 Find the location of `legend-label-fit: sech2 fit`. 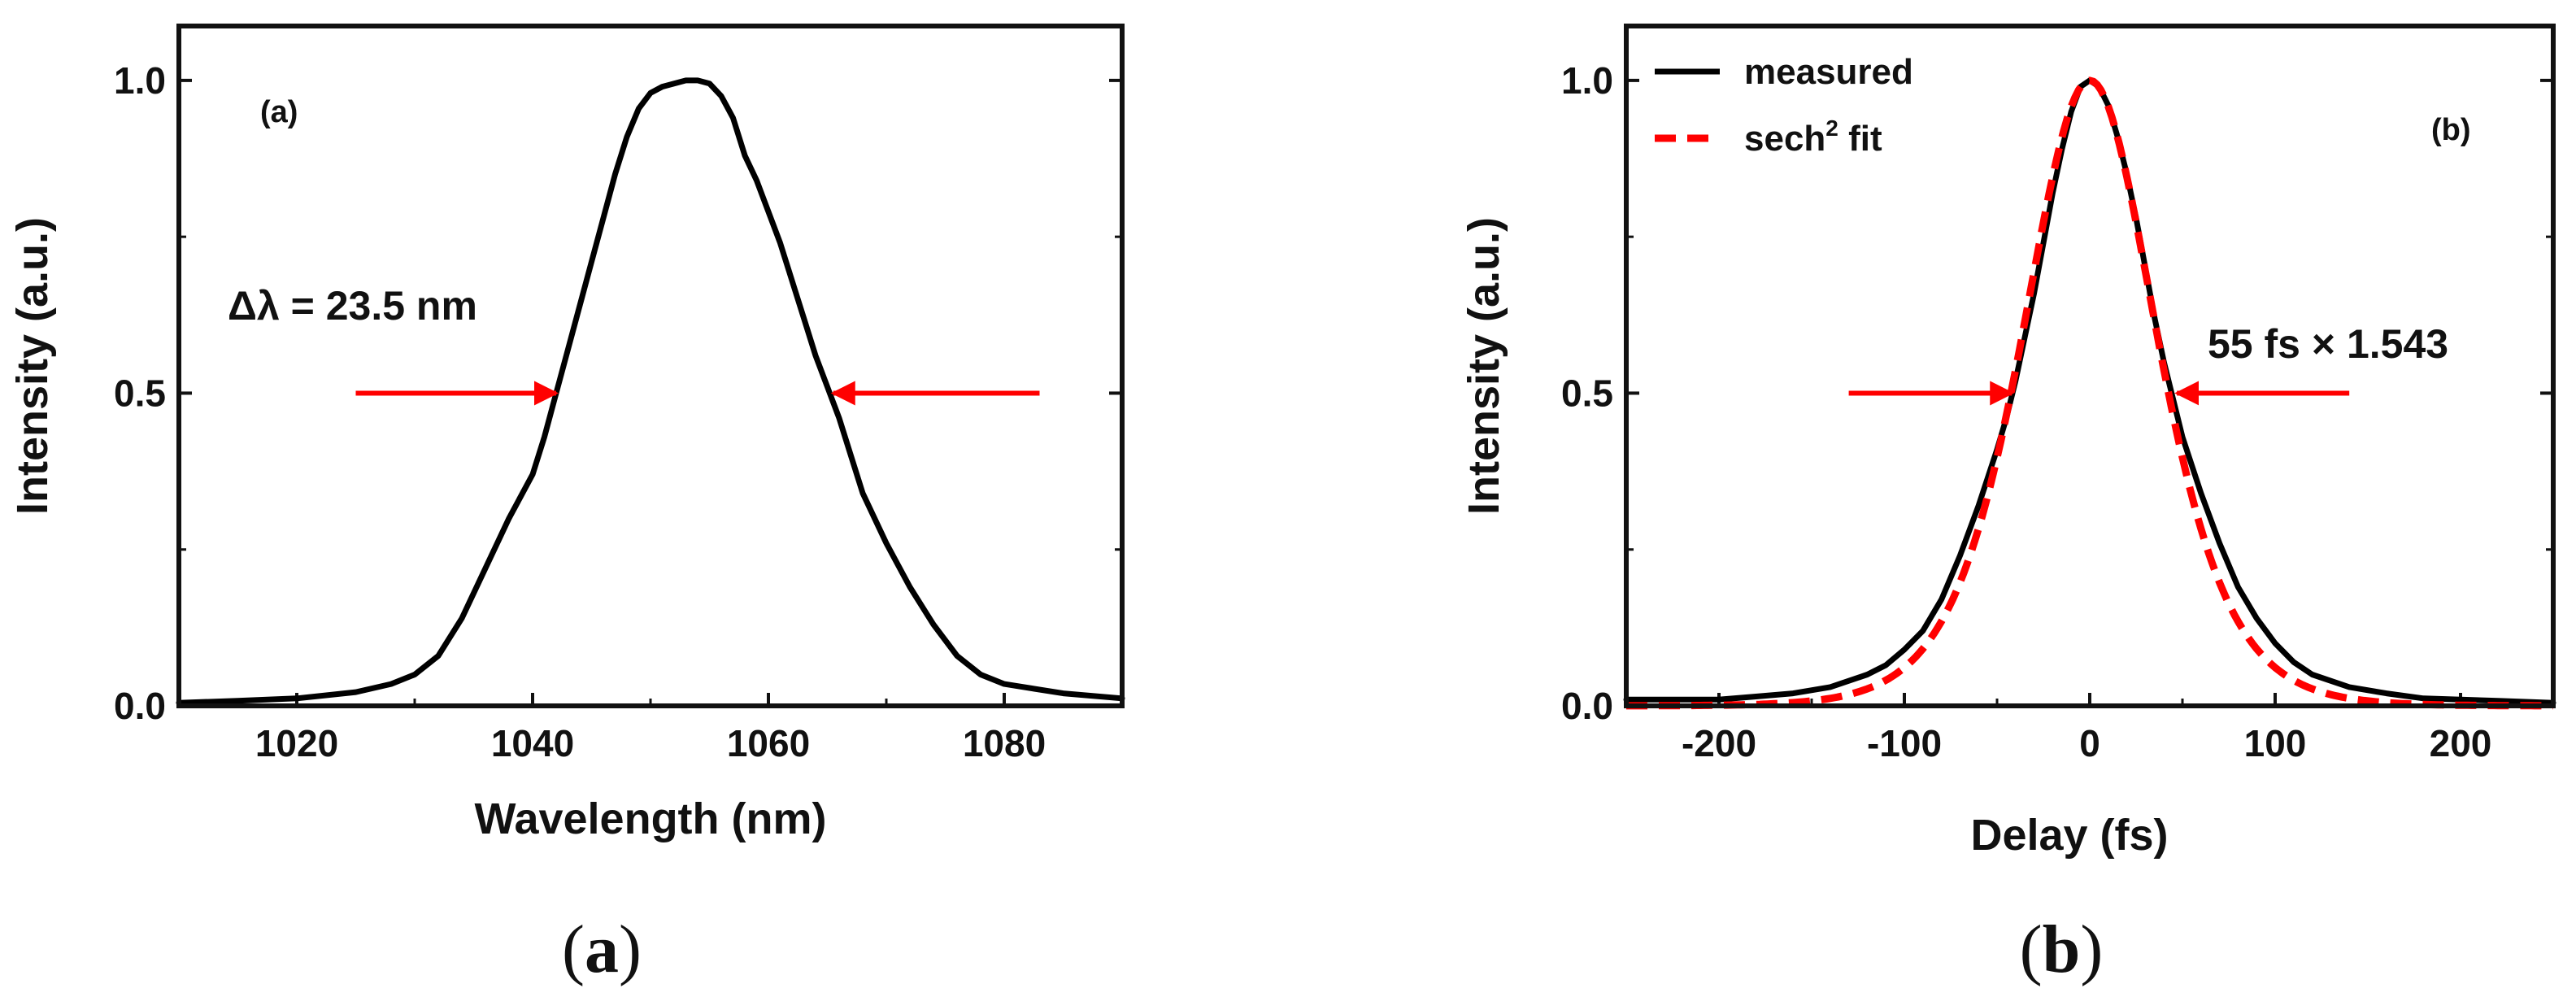

legend-label-fit: sech2 fit is located at coordinates (1813, 137).